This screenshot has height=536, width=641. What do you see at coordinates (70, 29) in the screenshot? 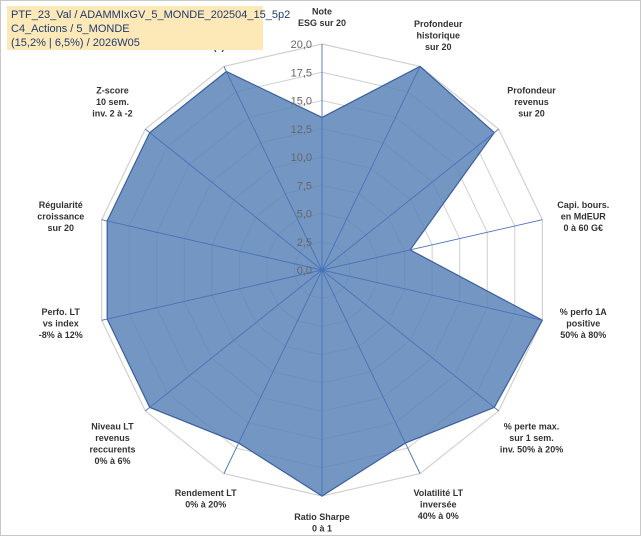
I see `title-line-2: C4_Actions / 5_MONDE` at bounding box center [70, 29].